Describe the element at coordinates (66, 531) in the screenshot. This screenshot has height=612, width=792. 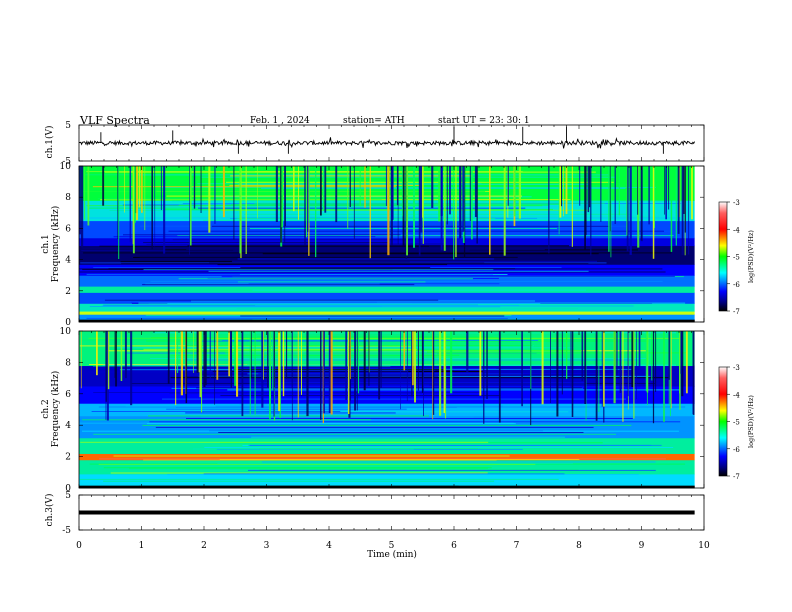
I see `ch3-waveform-ytick-label: -5` at that location.